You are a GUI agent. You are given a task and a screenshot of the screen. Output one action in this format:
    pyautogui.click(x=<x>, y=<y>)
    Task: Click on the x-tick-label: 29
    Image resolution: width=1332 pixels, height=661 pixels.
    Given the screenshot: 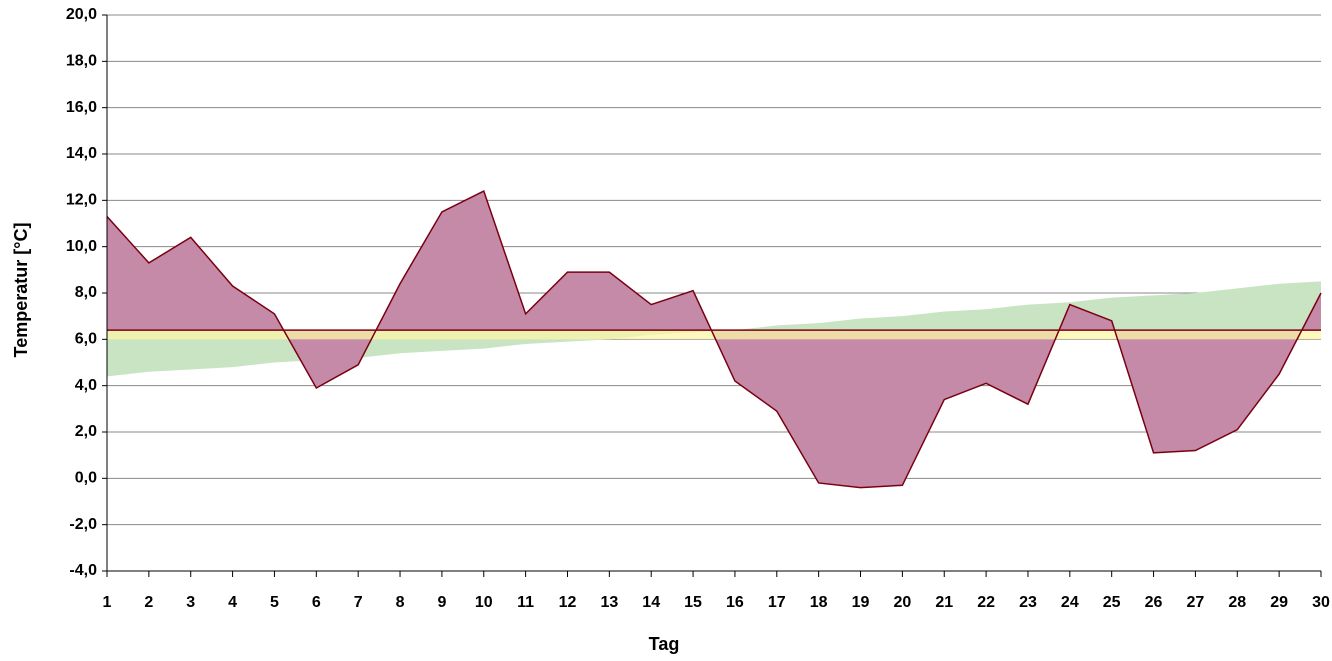 What is the action you would take?
    pyautogui.click(x=1279, y=602)
    